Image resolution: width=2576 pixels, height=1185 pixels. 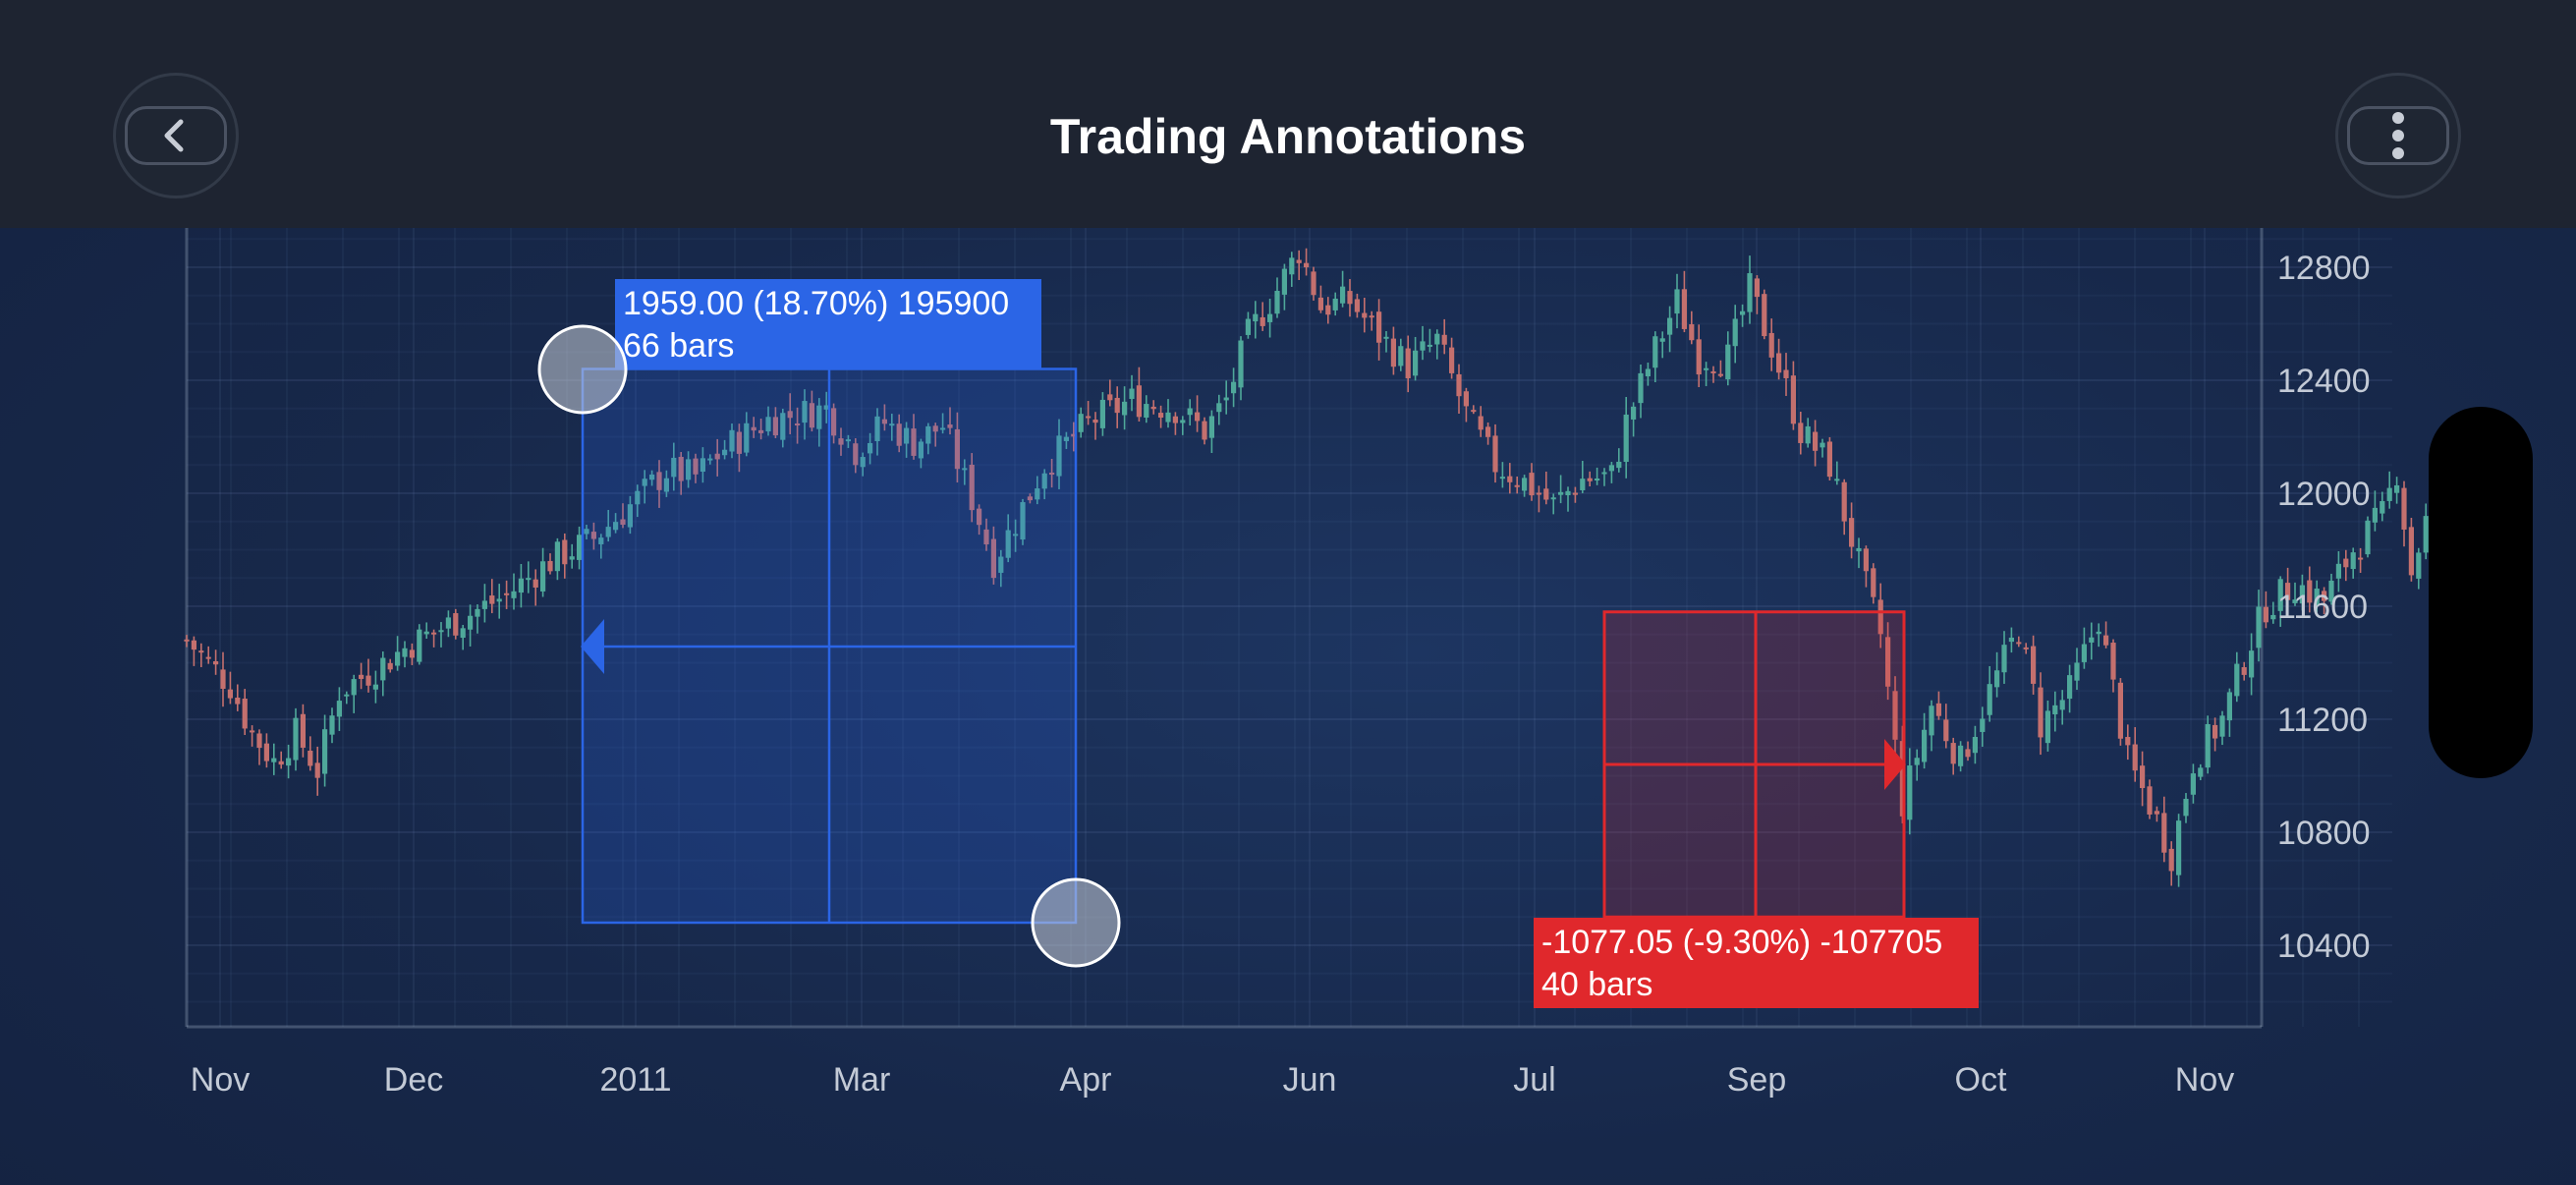 I want to click on drag-handle-bottom, so click(x=1076, y=923).